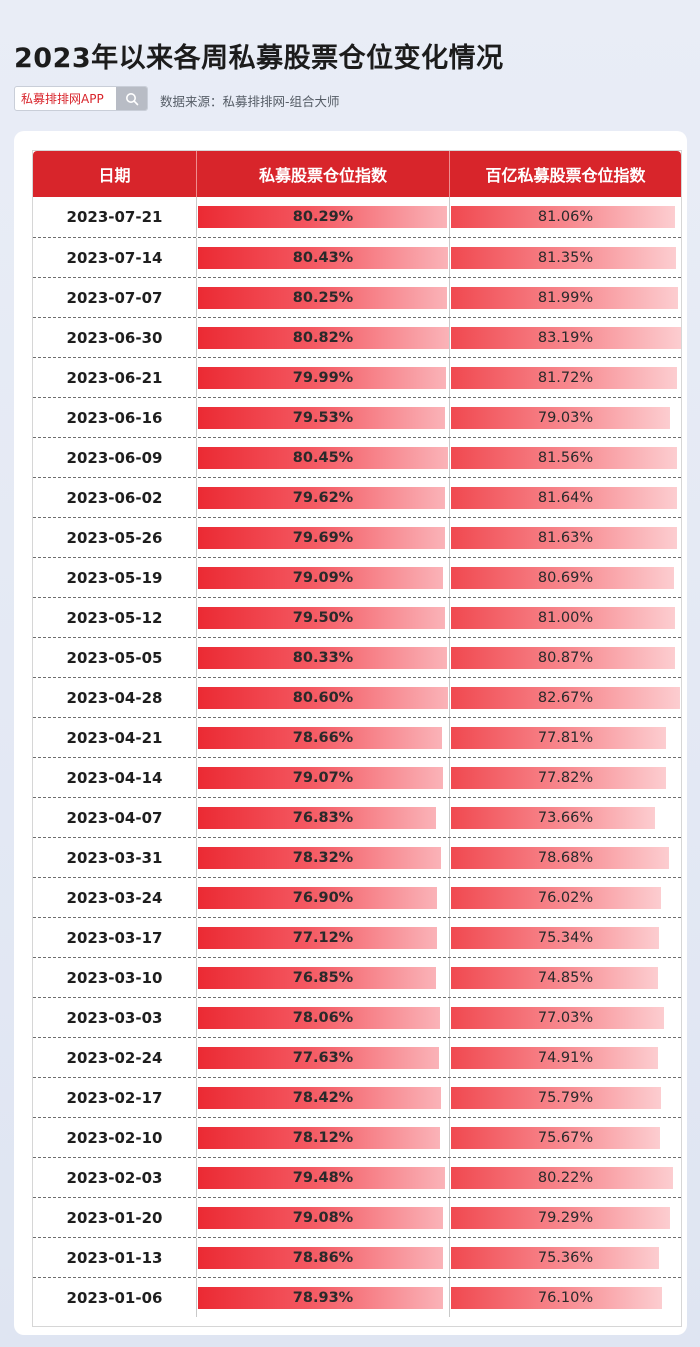 The width and height of the screenshot is (700, 1347). What do you see at coordinates (114, 657) in the screenshot?
I see `date-cell: 2023-05-05` at bounding box center [114, 657].